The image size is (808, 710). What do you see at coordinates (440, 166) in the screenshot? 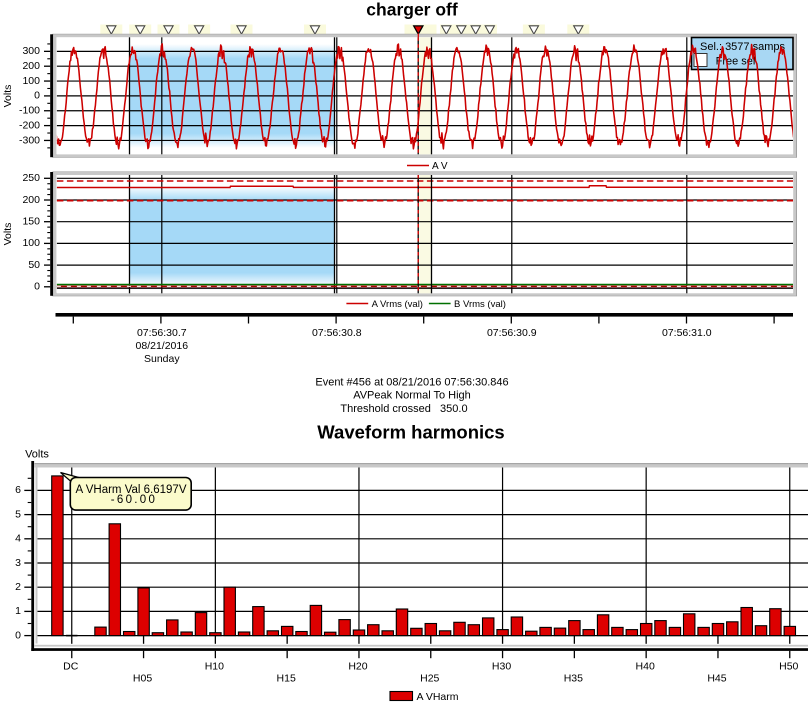
I see `svg-text: A V` at bounding box center [440, 166].